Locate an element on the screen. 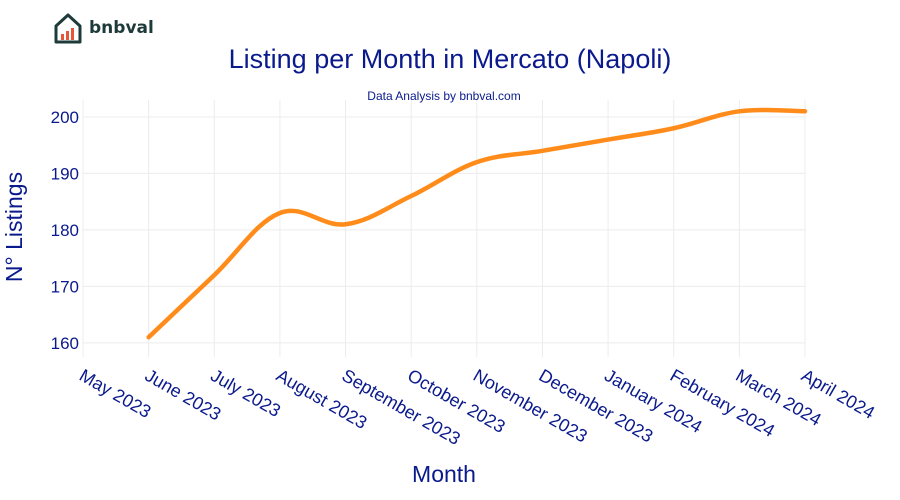  y-axis-title: N° Listings is located at coordinates (14, 227).